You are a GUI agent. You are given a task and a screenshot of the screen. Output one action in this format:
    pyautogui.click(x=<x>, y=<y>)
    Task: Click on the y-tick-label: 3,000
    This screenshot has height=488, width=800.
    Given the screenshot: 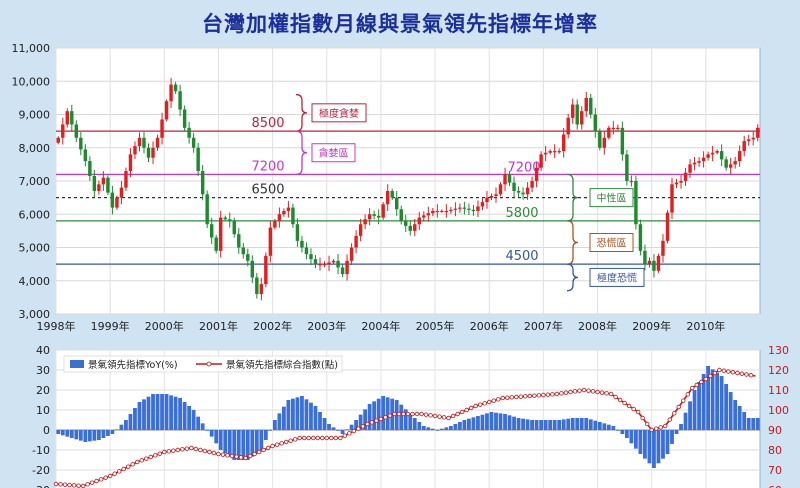 What is the action you would take?
    pyautogui.click(x=35, y=314)
    